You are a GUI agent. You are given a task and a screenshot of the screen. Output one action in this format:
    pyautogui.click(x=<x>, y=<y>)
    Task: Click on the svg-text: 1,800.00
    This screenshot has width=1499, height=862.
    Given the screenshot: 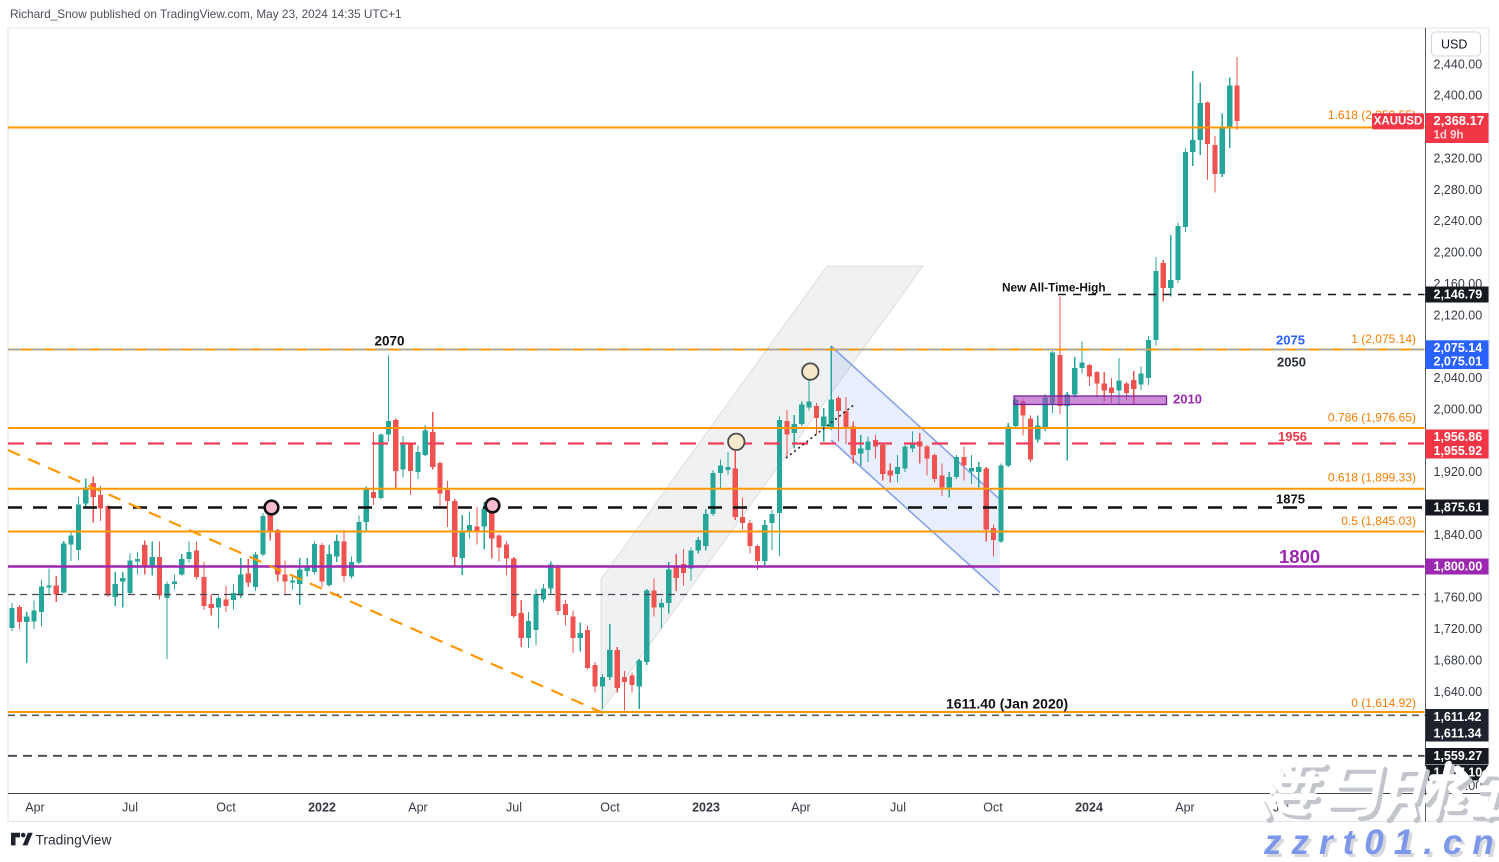 What is the action you would take?
    pyautogui.click(x=1458, y=567)
    